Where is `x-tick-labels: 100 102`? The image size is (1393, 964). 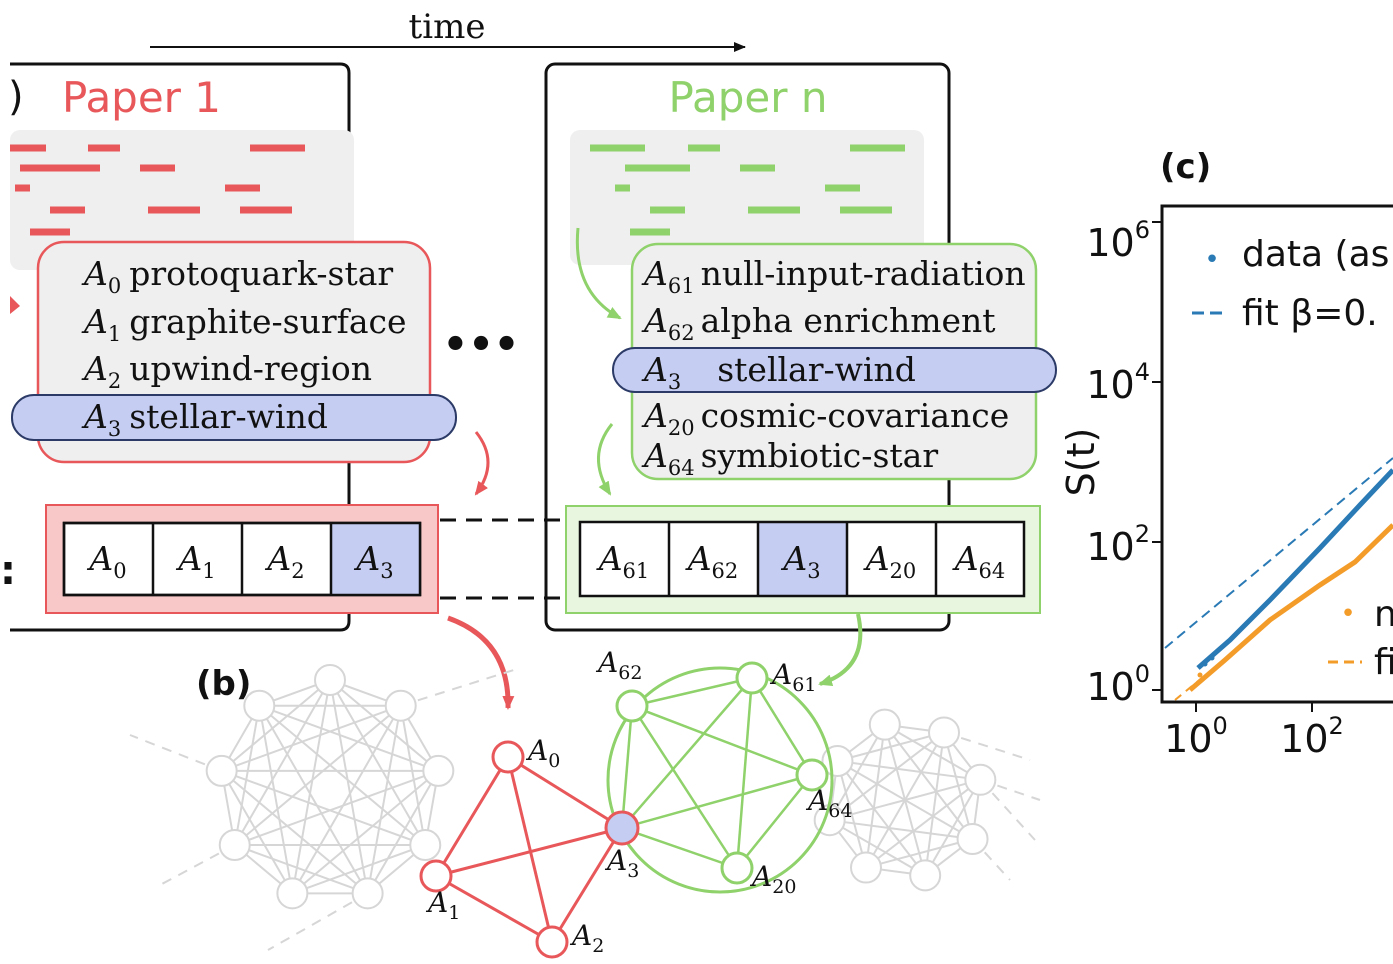 x-tick-labels: 100 102 is located at coordinates (1254, 736).